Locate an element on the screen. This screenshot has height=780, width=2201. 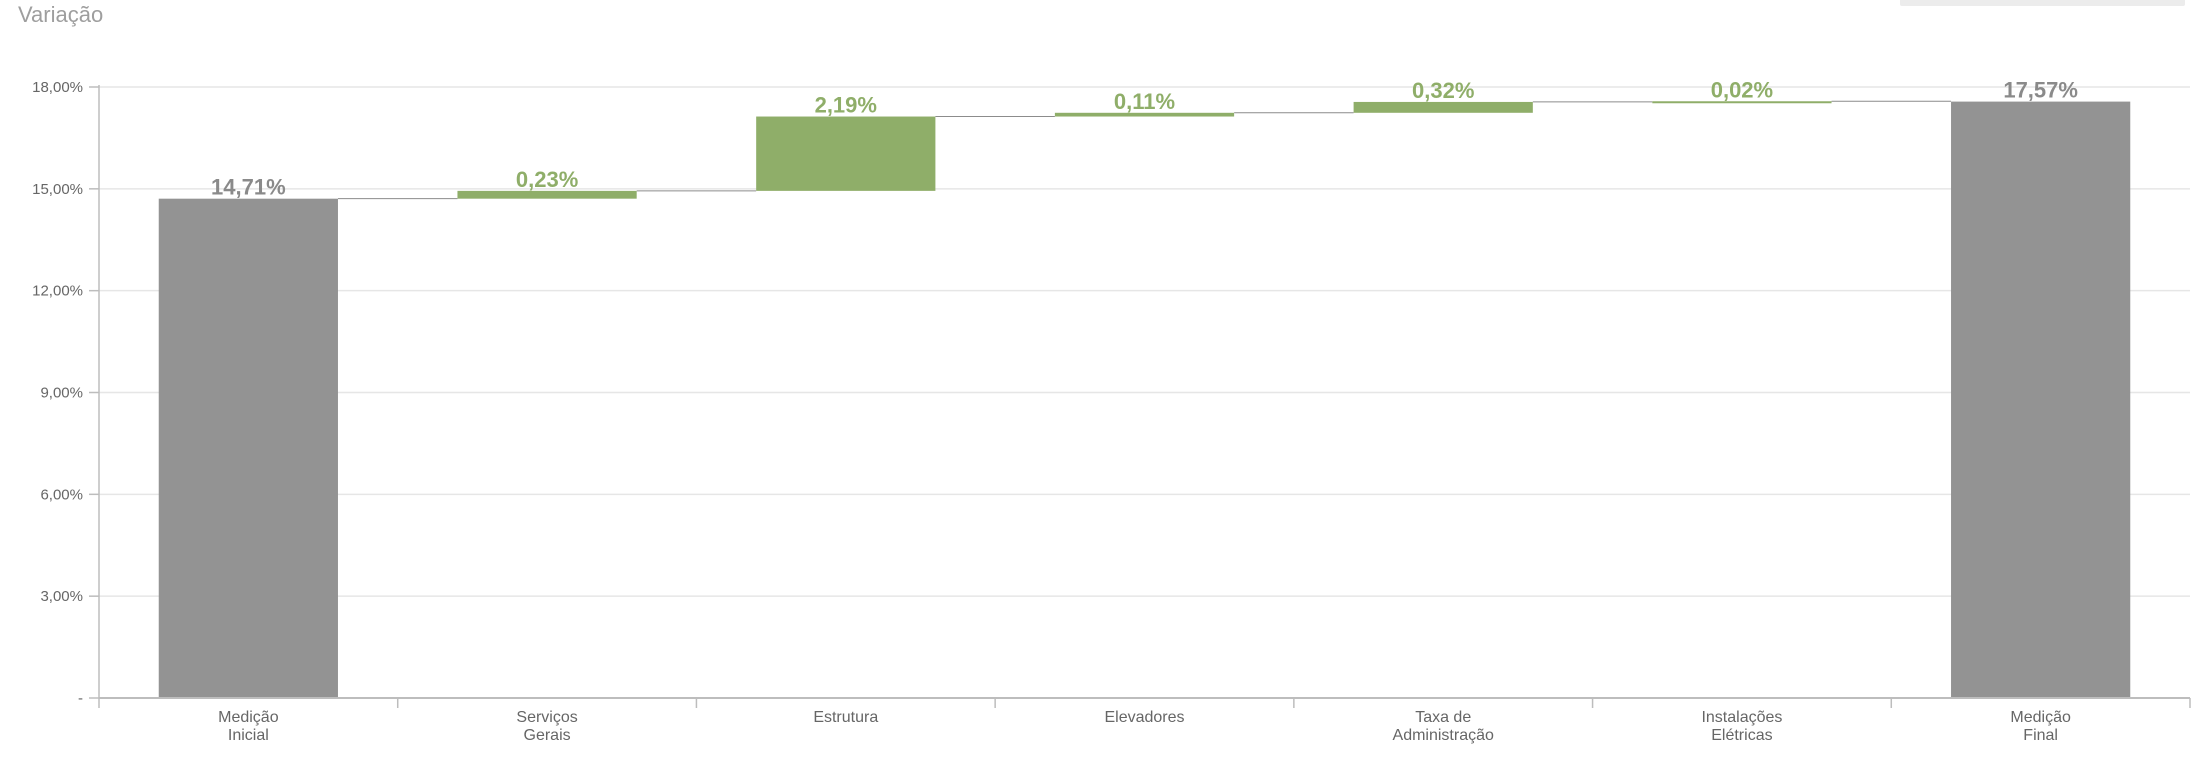
data-label: 14,71% is located at coordinates (248, 187).